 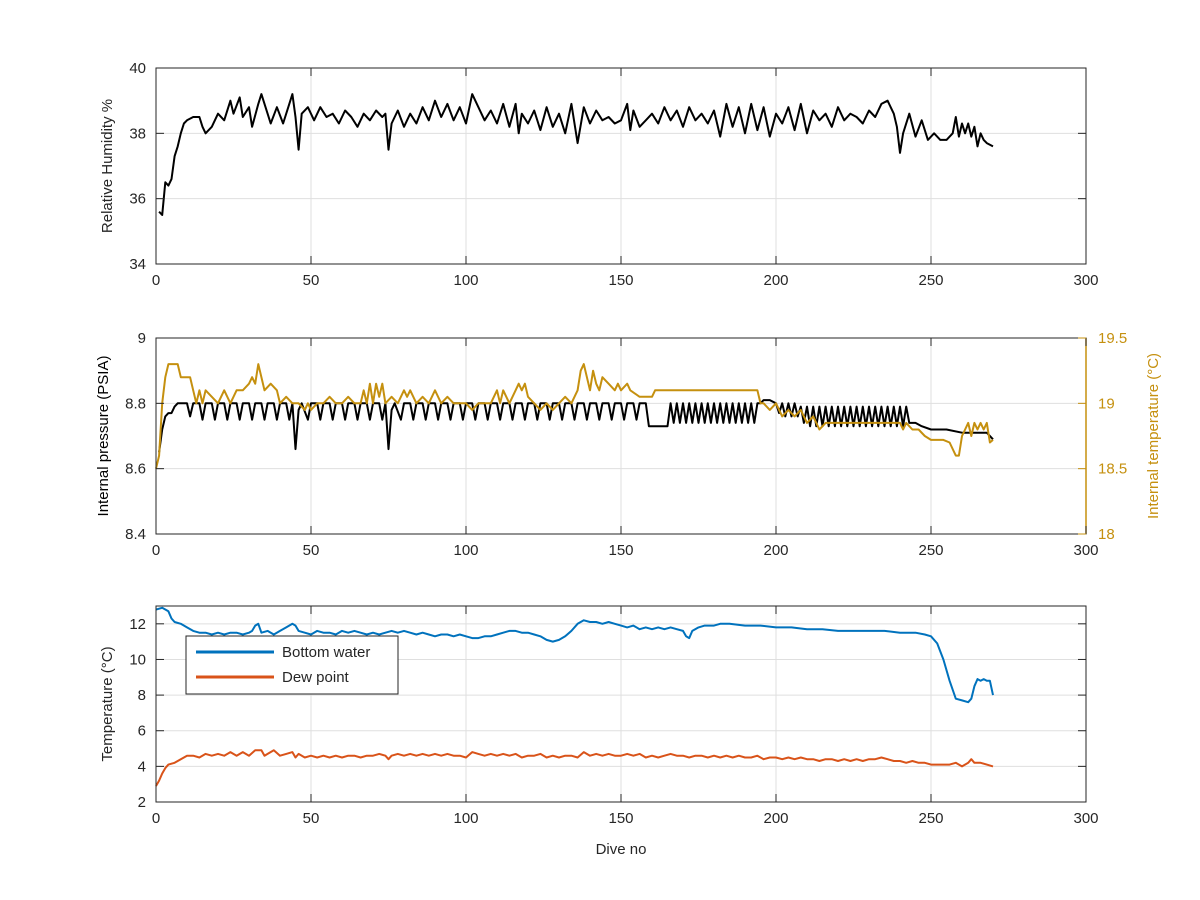 I want to click on legend-label-dew-point: Dew point, so click(x=316, y=677).